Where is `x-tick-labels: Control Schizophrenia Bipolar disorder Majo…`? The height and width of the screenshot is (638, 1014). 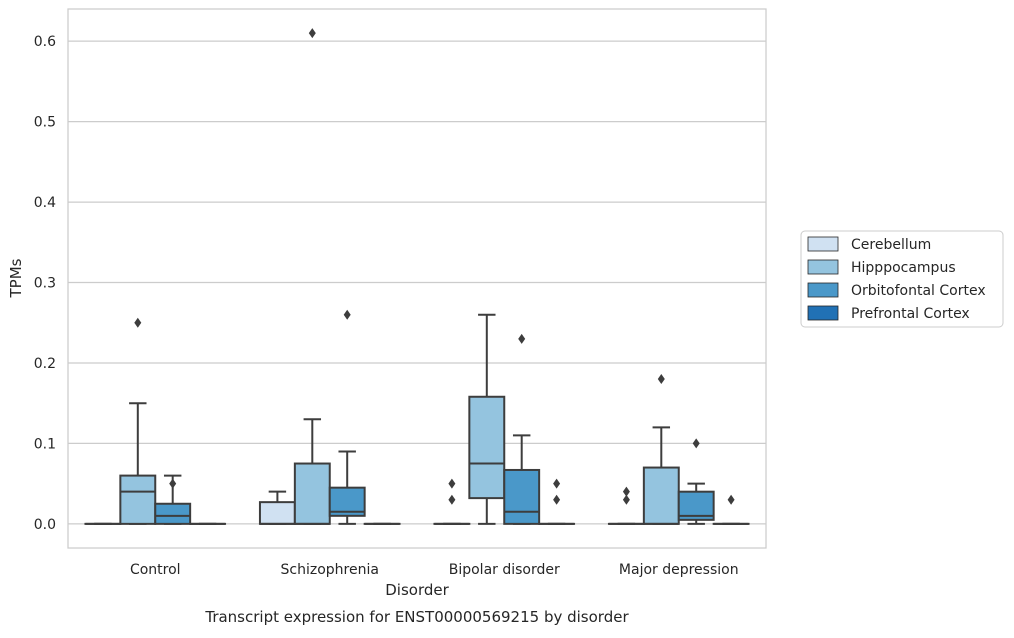
x-tick-labels: Control Schizophrenia Bipolar disorder Majo… is located at coordinates (434, 570).